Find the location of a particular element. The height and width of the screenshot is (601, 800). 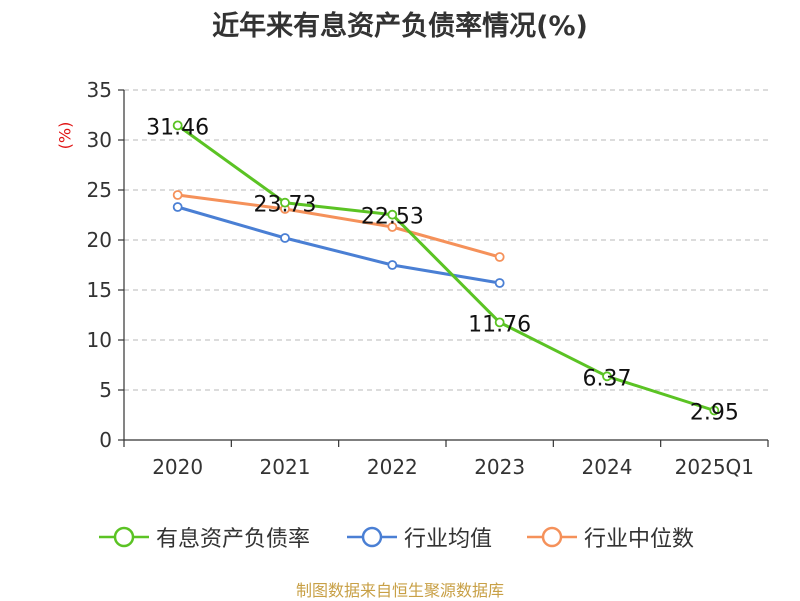

y-tick-label: 35 is located at coordinates (99, 90).